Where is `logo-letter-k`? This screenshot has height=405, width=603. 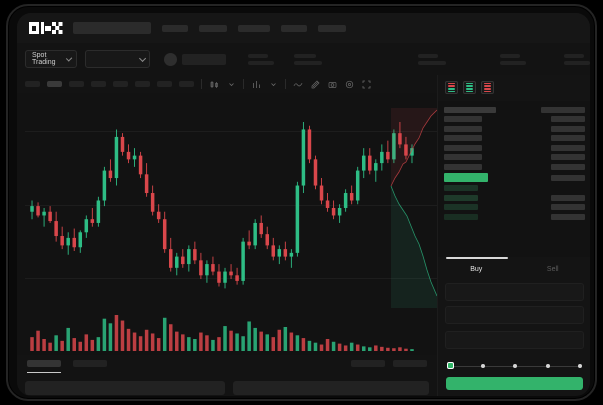
logo-letter-k is located at coordinates (45, 28).